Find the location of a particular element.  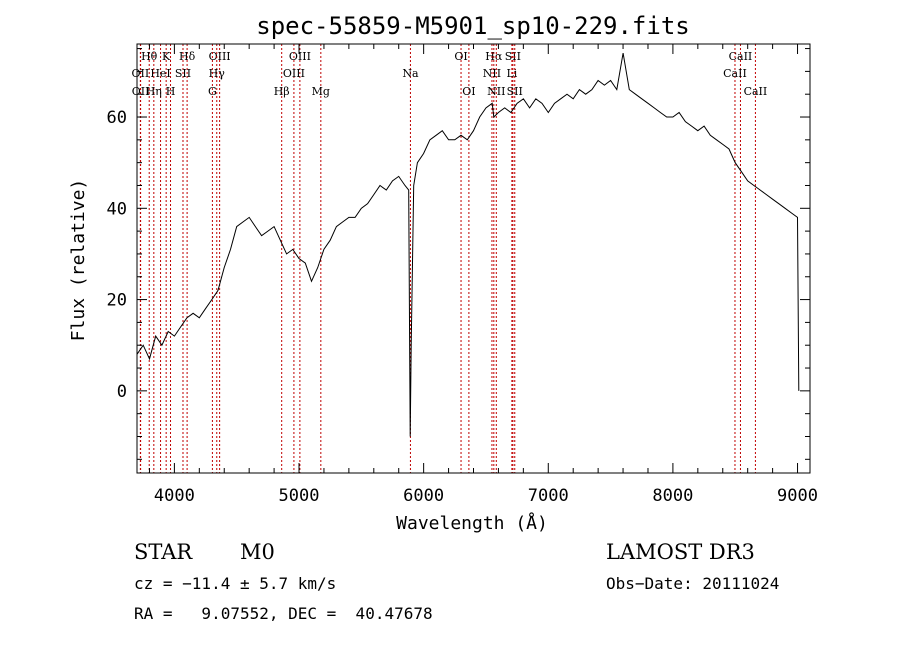

line-id-label-27: CaII is located at coordinates (756, 91).